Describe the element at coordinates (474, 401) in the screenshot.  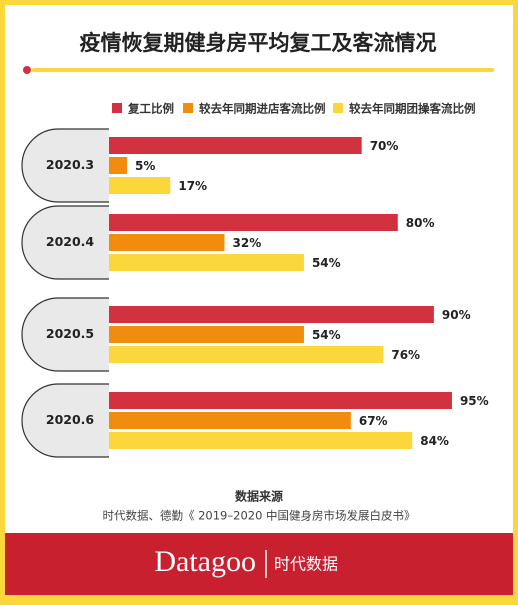
I see `value-label: 95%` at that location.